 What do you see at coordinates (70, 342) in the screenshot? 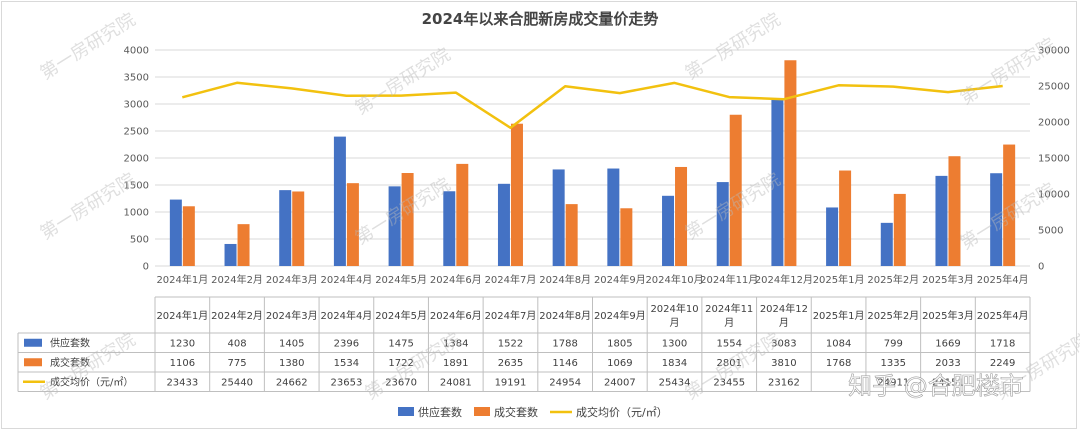
I see `table-row-label: 供应套数` at bounding box center [70, 342].